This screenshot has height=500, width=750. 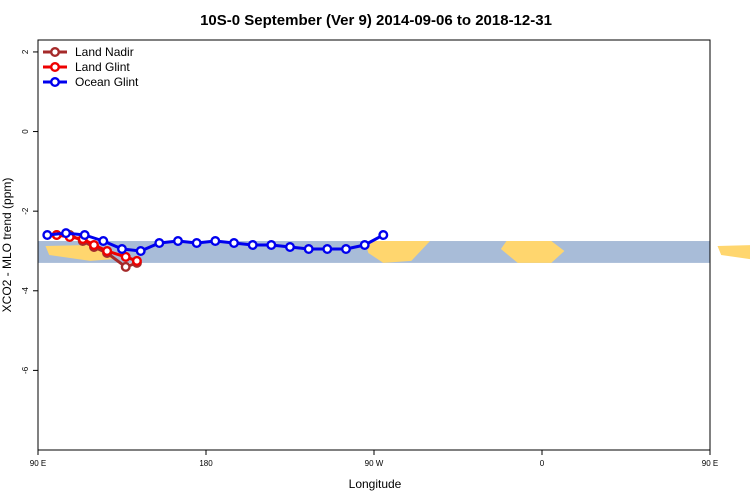 I want to click on legend-label: Land Nadir, so click(x=104, y=52).